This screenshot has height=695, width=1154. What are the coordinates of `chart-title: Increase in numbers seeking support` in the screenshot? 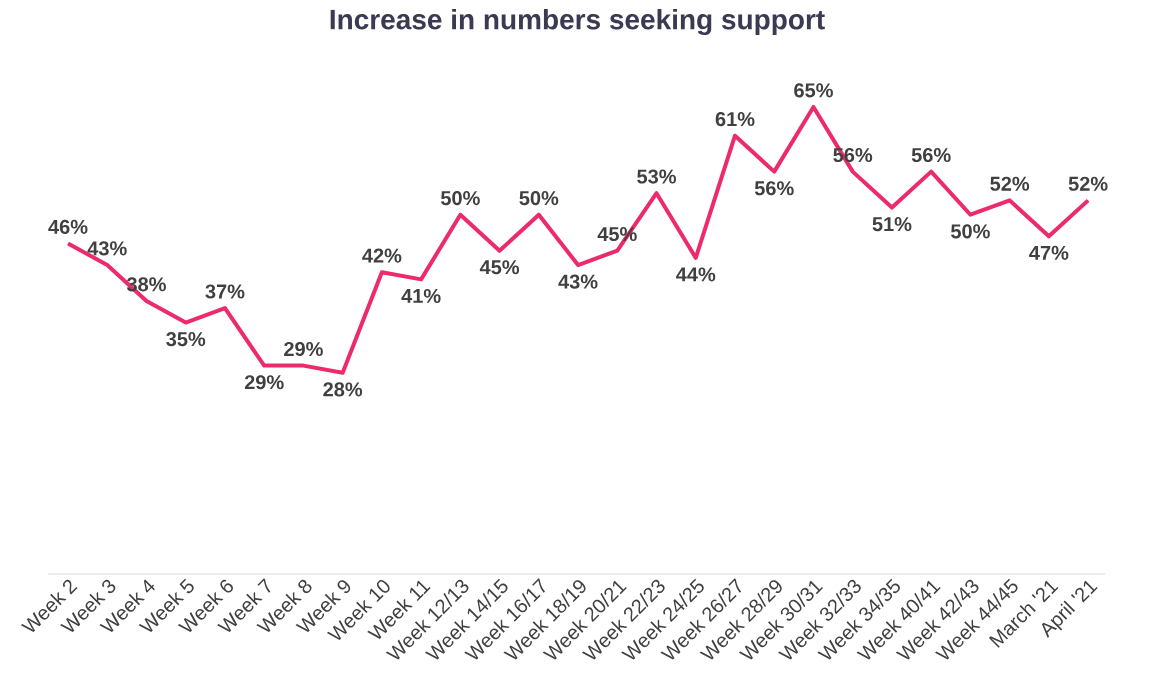 It's located at (577, 22).